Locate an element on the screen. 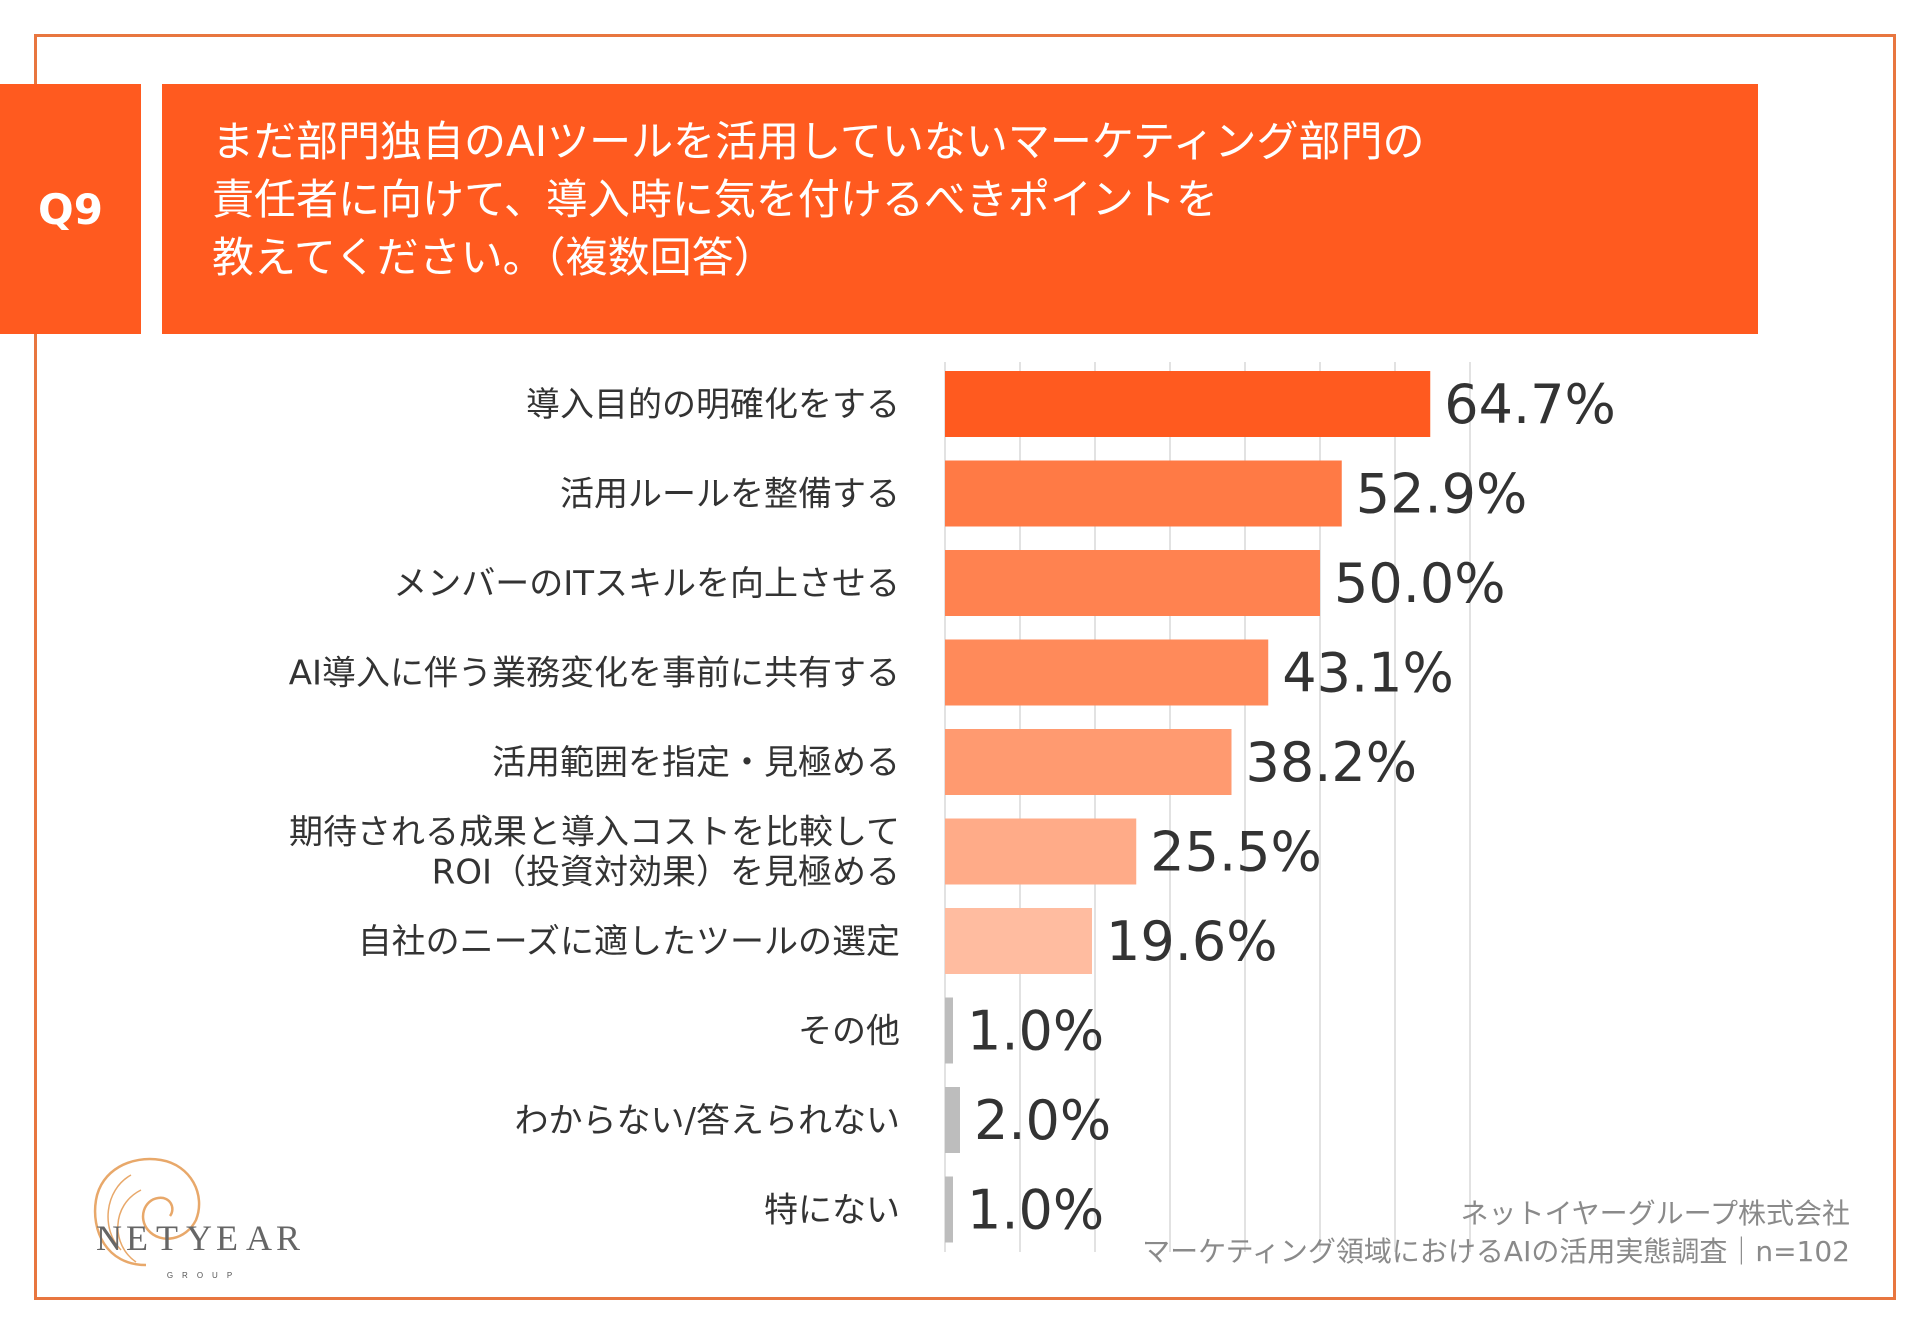 The width and height of the screenshot is (1920, 1329). category-label: 導入目的の明確化をする is located at coordinates (713, 405).